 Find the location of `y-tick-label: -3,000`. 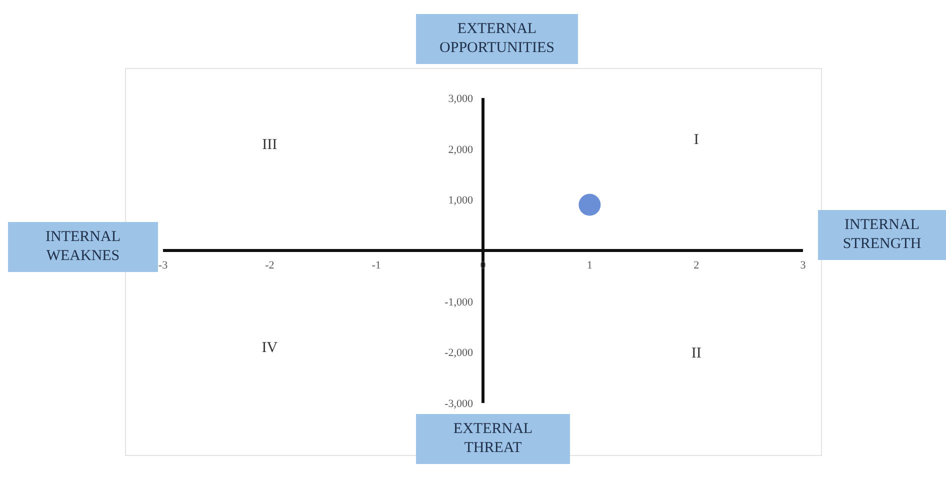

y-tick-label: -3,000 is located at coordinates (459, 404).